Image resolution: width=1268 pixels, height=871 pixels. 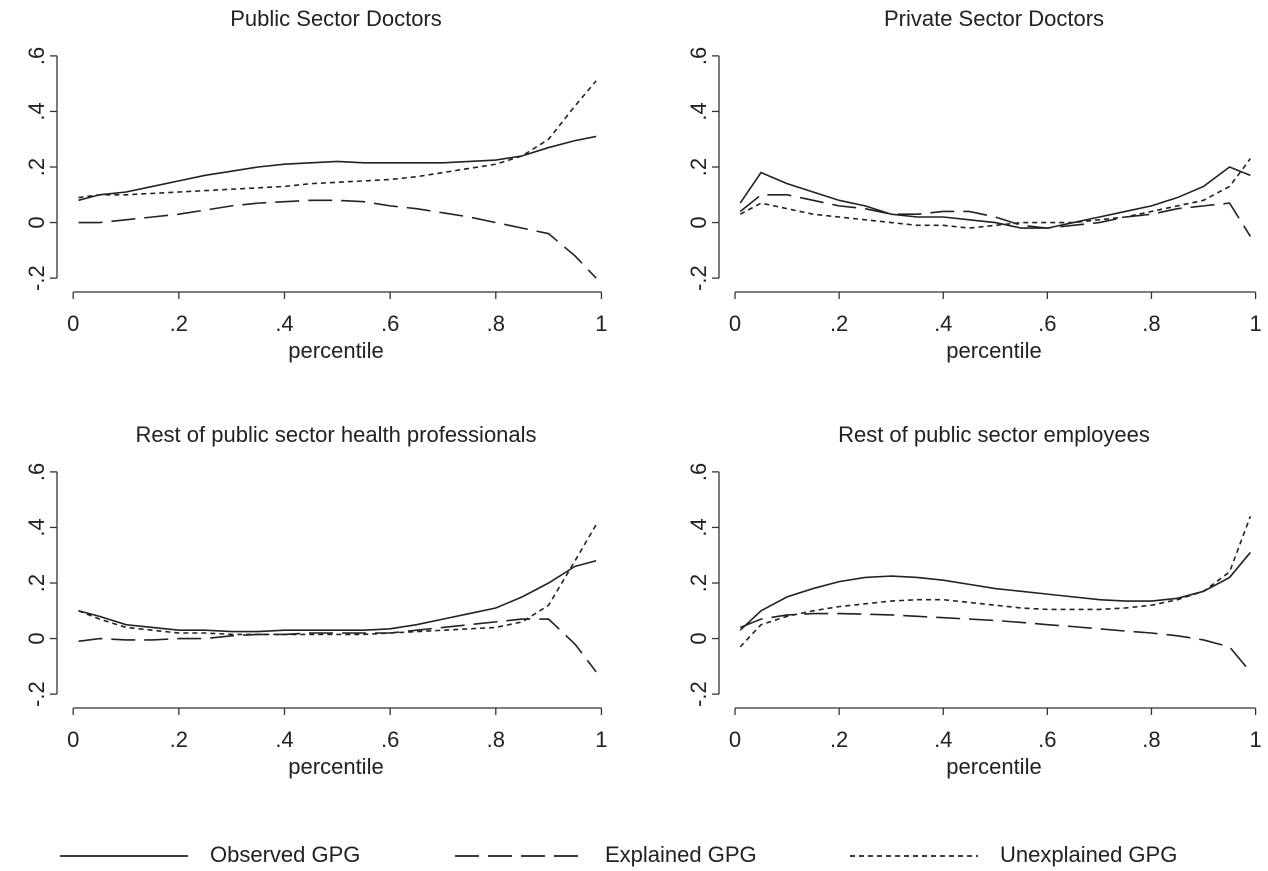 What do you see at coordinates (681, 854) in the screenshot?
I see `legend-label: Explained GPG` at bounding box center [681, 854].